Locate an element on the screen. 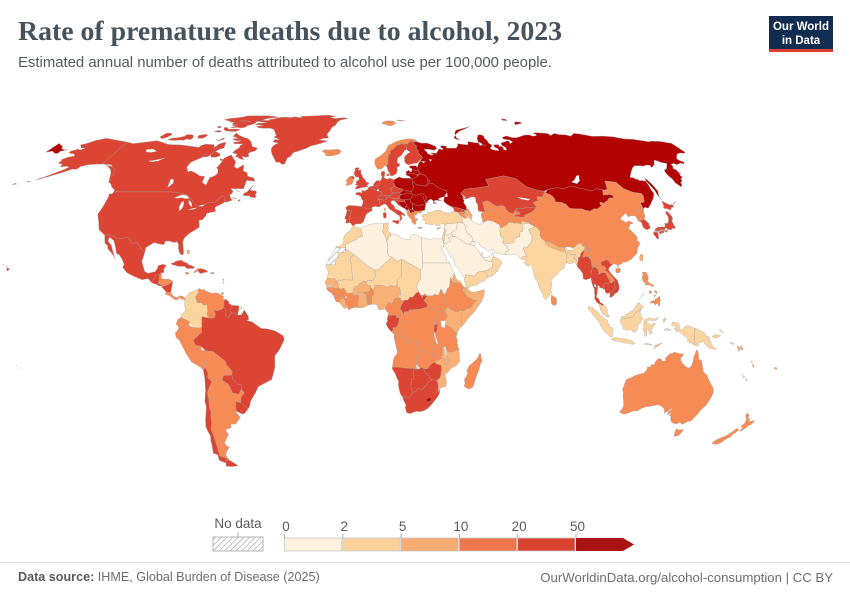  svg-text: 5 is located at coordinates (403, 526).